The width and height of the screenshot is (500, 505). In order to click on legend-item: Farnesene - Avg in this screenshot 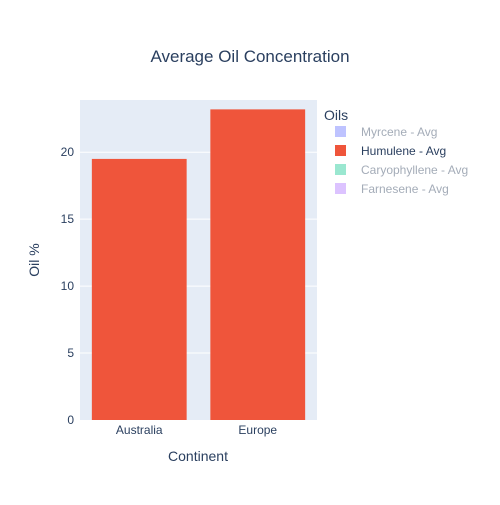, I will do `click(392, 189)`.